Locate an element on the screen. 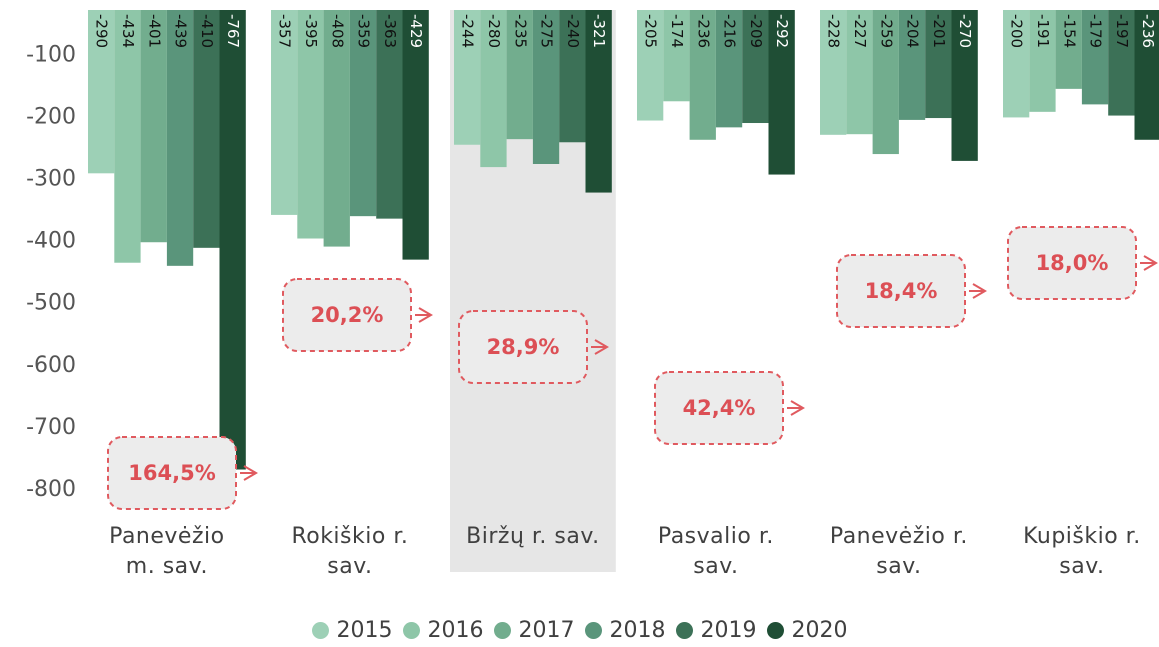 This screenshot has height=647, width=1159. legend-item: 2018 is located at coordinates (625, 630).